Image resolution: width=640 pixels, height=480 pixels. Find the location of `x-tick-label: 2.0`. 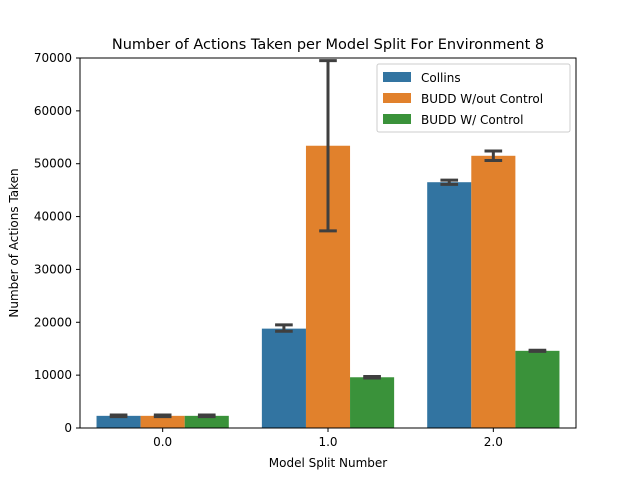

x-tick-label: 2.0 is located at coordinates (493, 442).